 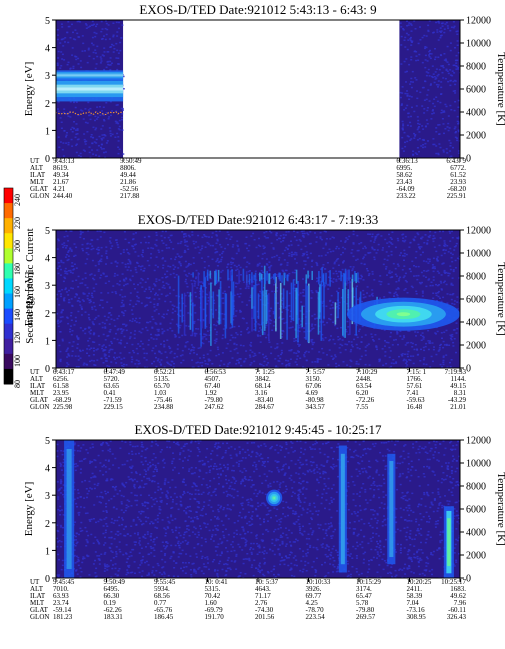 What do you see at coordinates (264, 400) in the screenshot?
I see `info-row-value: -83.40` at bounding box center [264, 400].